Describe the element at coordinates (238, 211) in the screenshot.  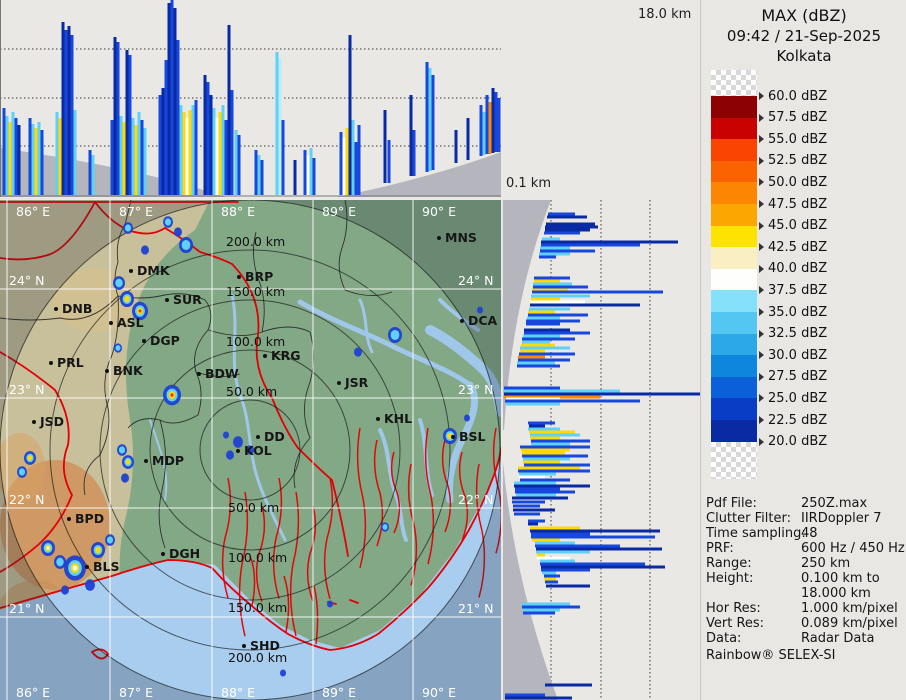
I see `longitude-label: 88° E` at that location.